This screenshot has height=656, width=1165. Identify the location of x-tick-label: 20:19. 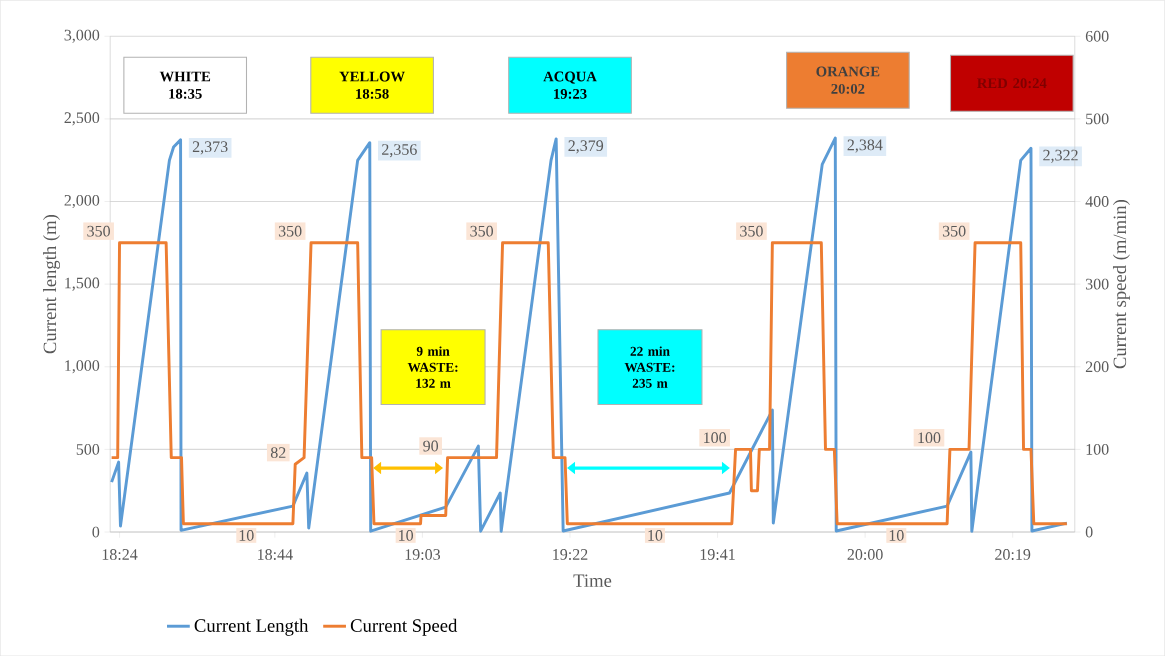
(1013, 554).